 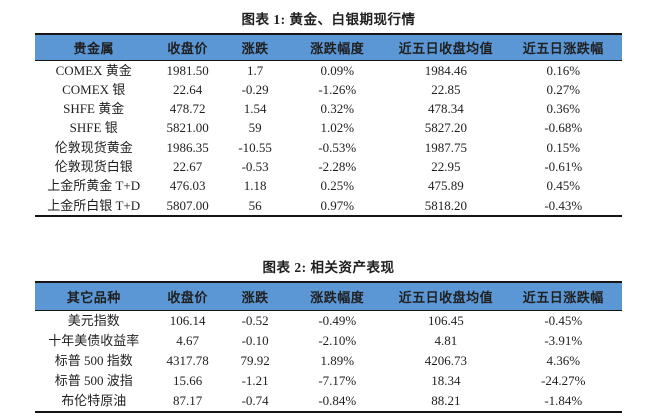 What do you see at coordinates (94, 340) in the screenshot?
I see `row-label: 十年美债收益率` at bounding box center [94, 340].